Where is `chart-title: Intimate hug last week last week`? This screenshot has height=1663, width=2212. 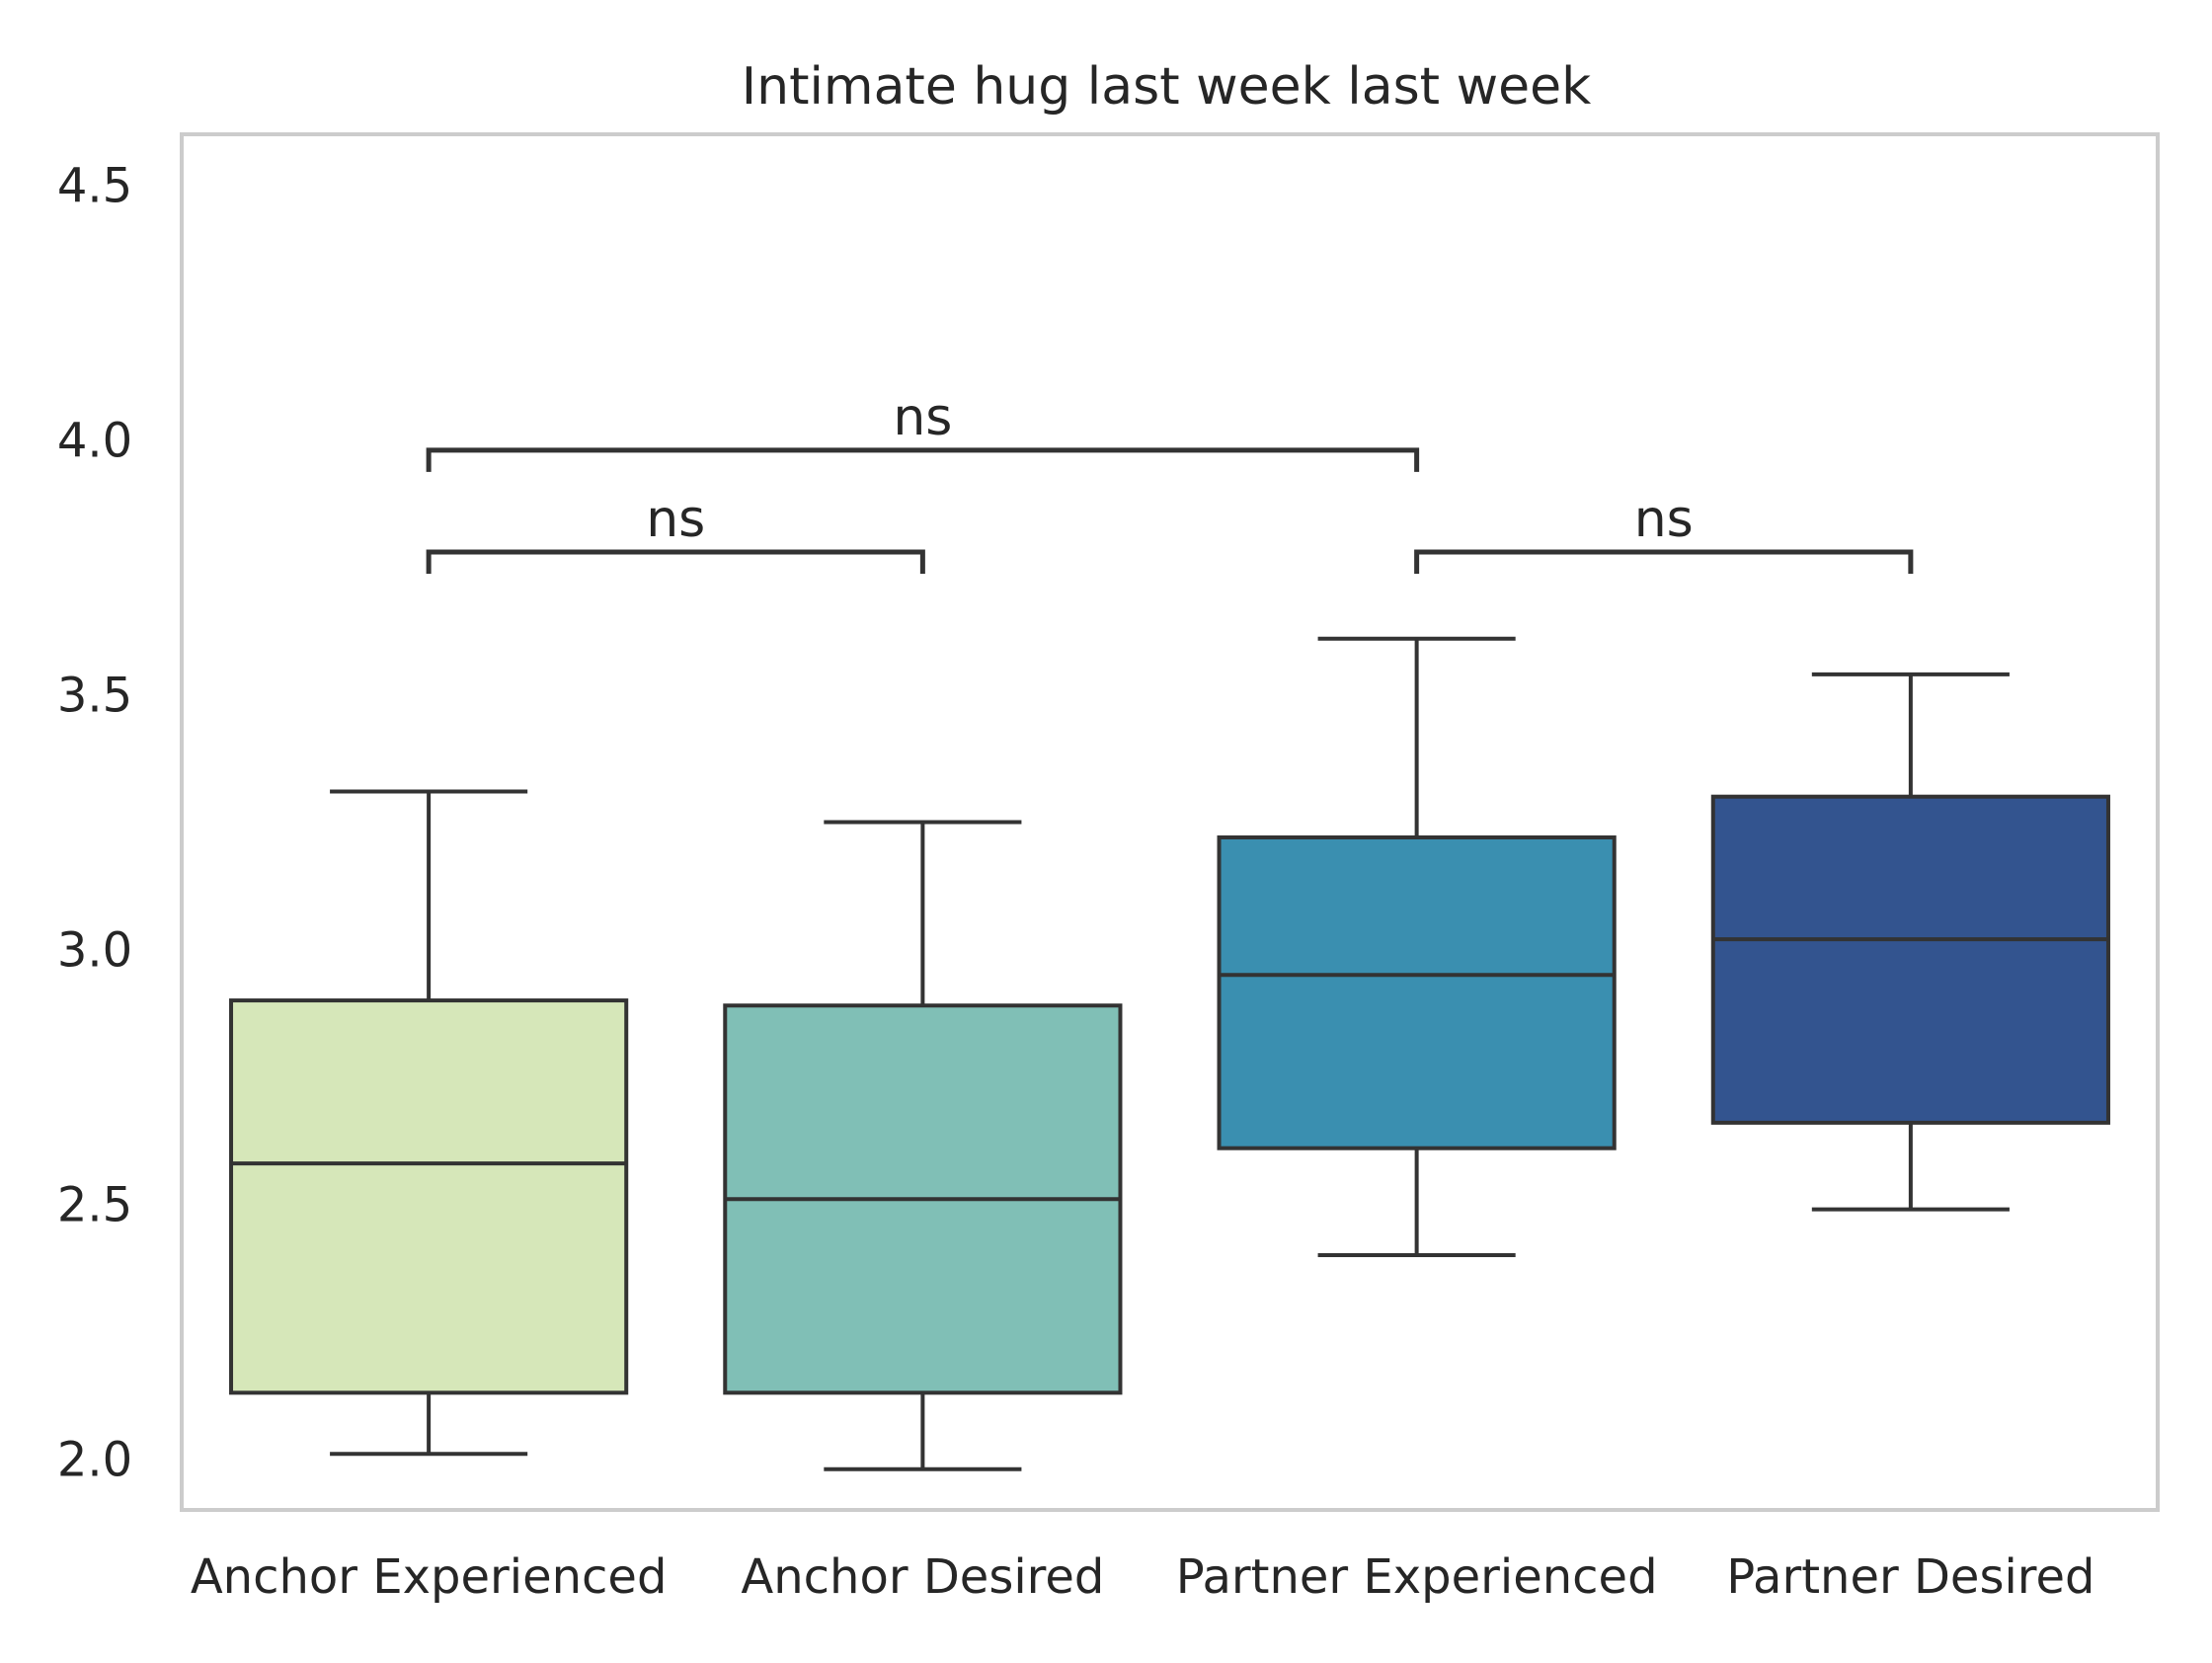 chart-title: Intimate hug last week last week is located at coordinates (1166, 87).